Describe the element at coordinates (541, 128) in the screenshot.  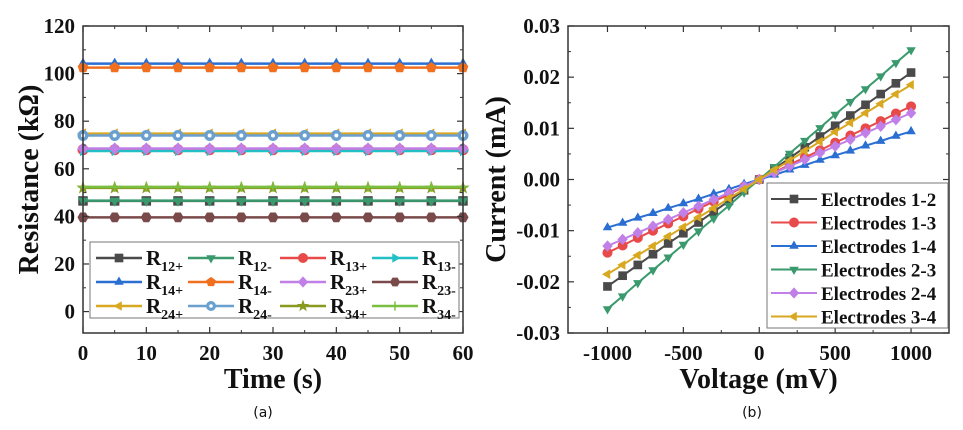
I see `y-tick-label: 0.01` at that location.